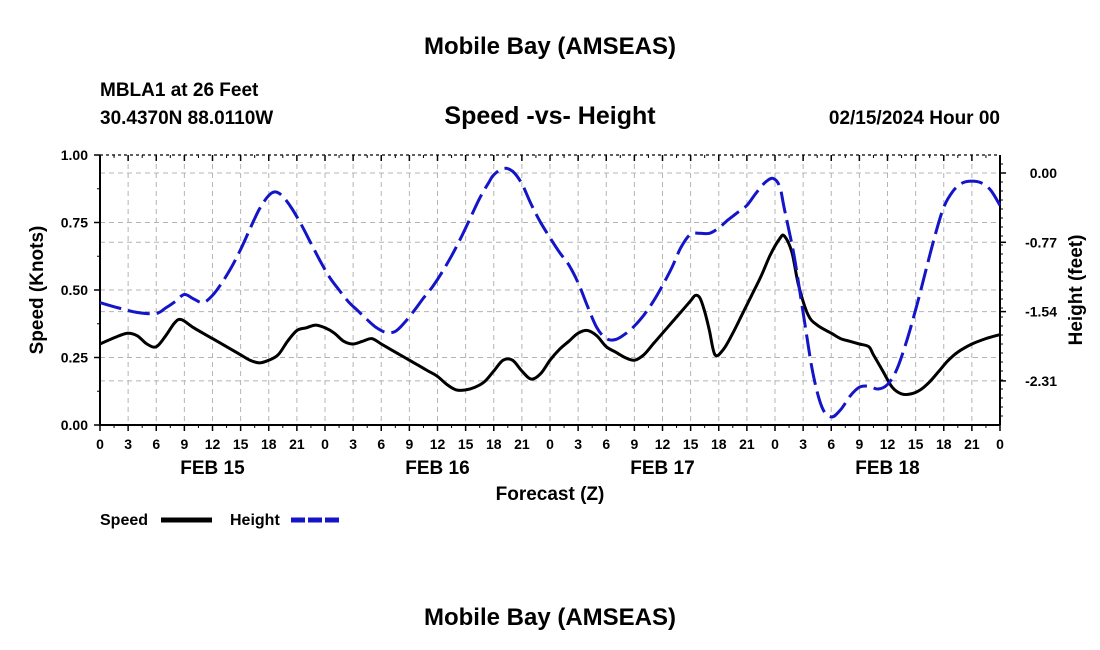  Describe the element at coordinates (74, 425) in the screenshot. I see `y-tick-label: 0.00` at that location.